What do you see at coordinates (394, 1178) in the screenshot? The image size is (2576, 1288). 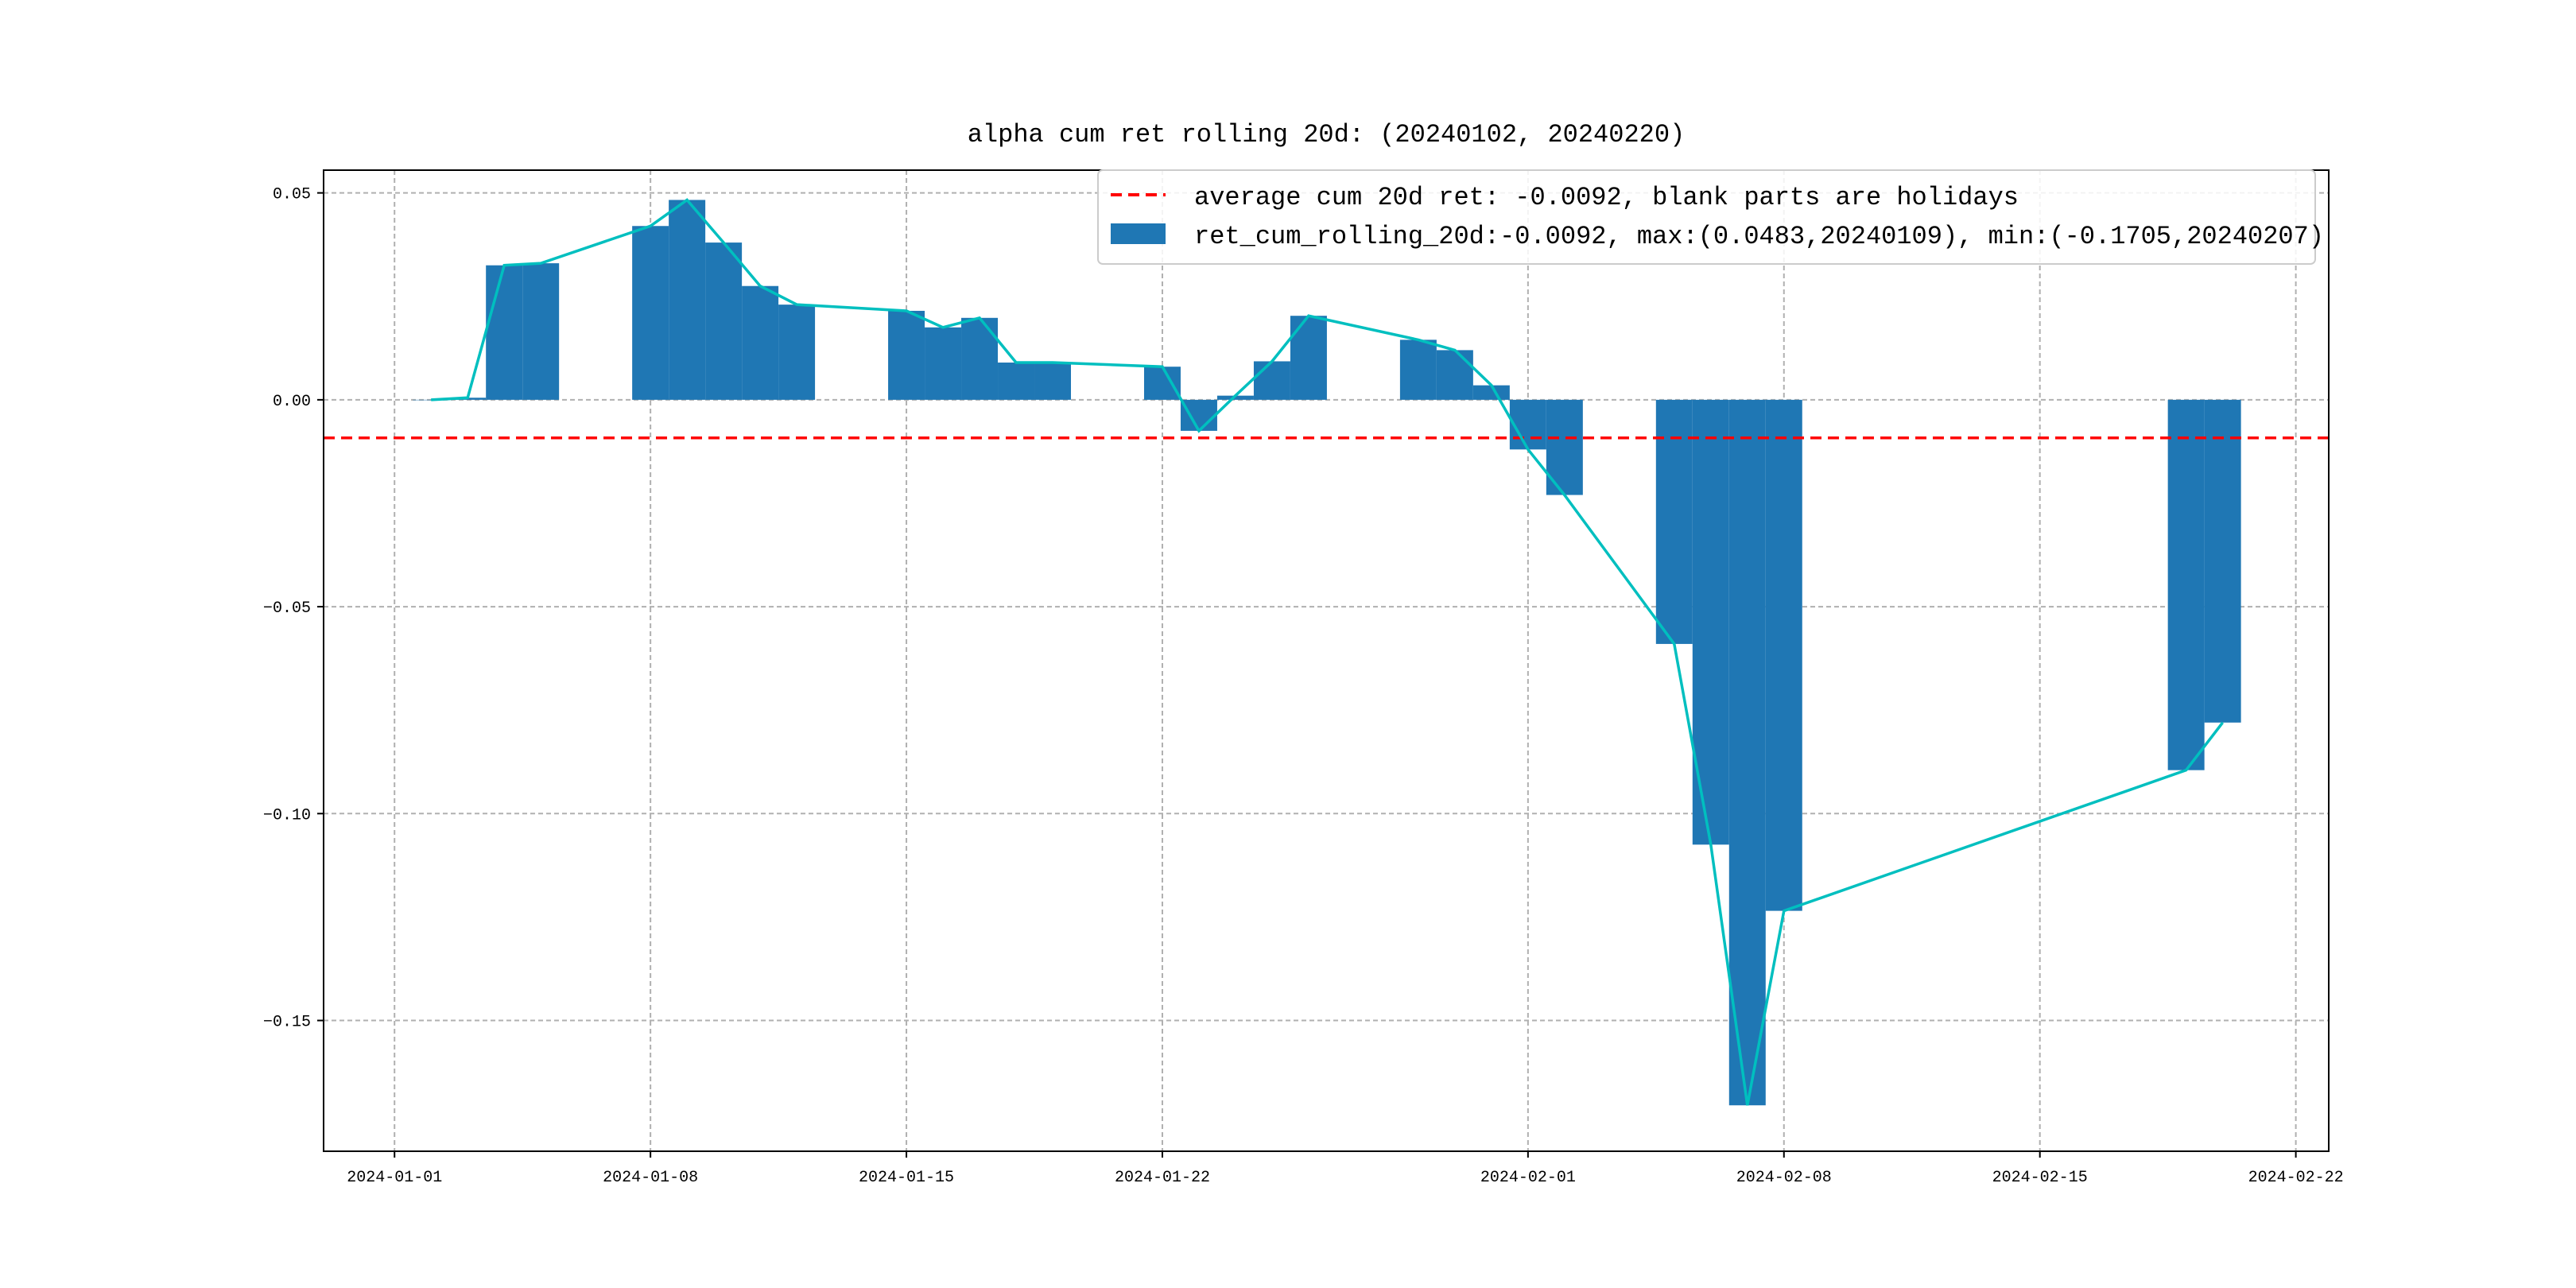 I see `x-tick-label: 2024-01-01` at bounding box center [394, 1178].